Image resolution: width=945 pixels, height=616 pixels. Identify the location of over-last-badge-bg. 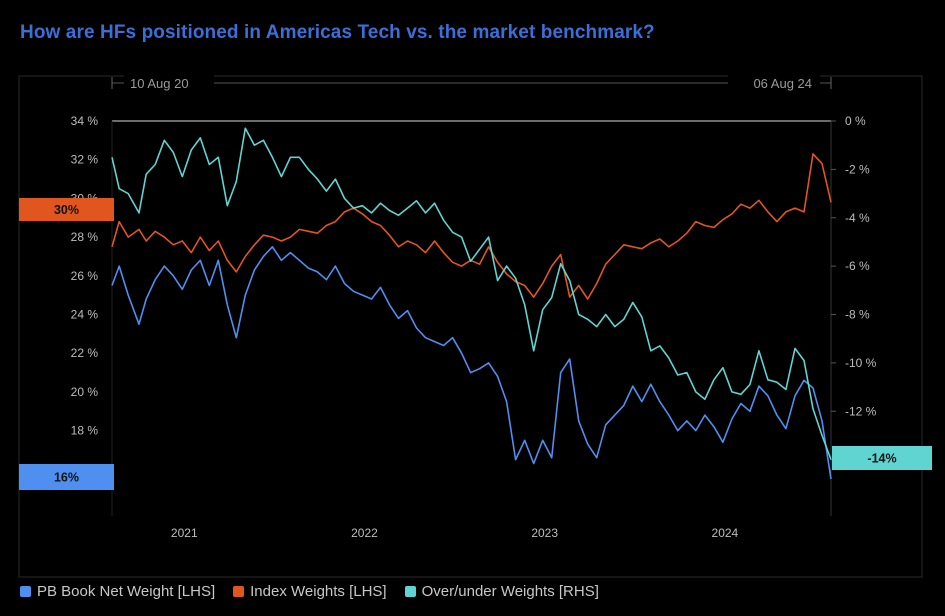
(882, 458).